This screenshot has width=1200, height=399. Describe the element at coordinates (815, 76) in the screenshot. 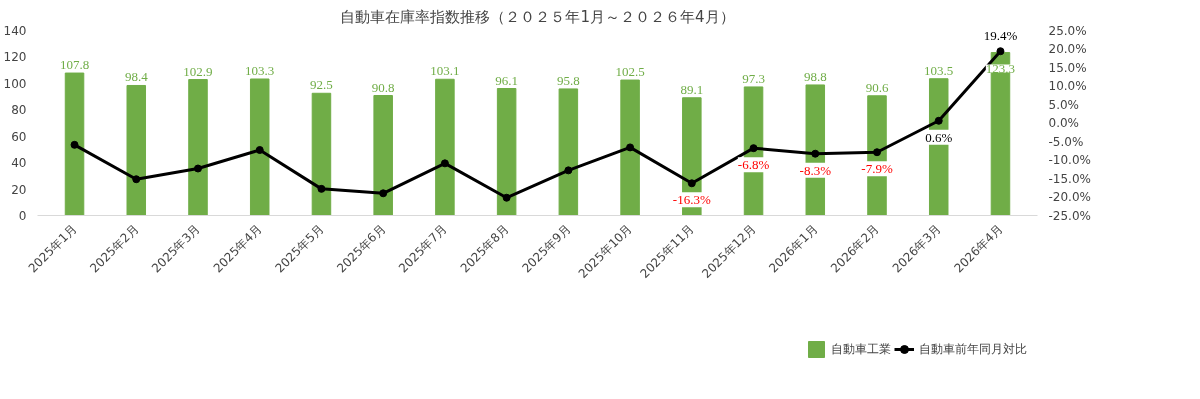

I see `data-label: 98.8` at that location.